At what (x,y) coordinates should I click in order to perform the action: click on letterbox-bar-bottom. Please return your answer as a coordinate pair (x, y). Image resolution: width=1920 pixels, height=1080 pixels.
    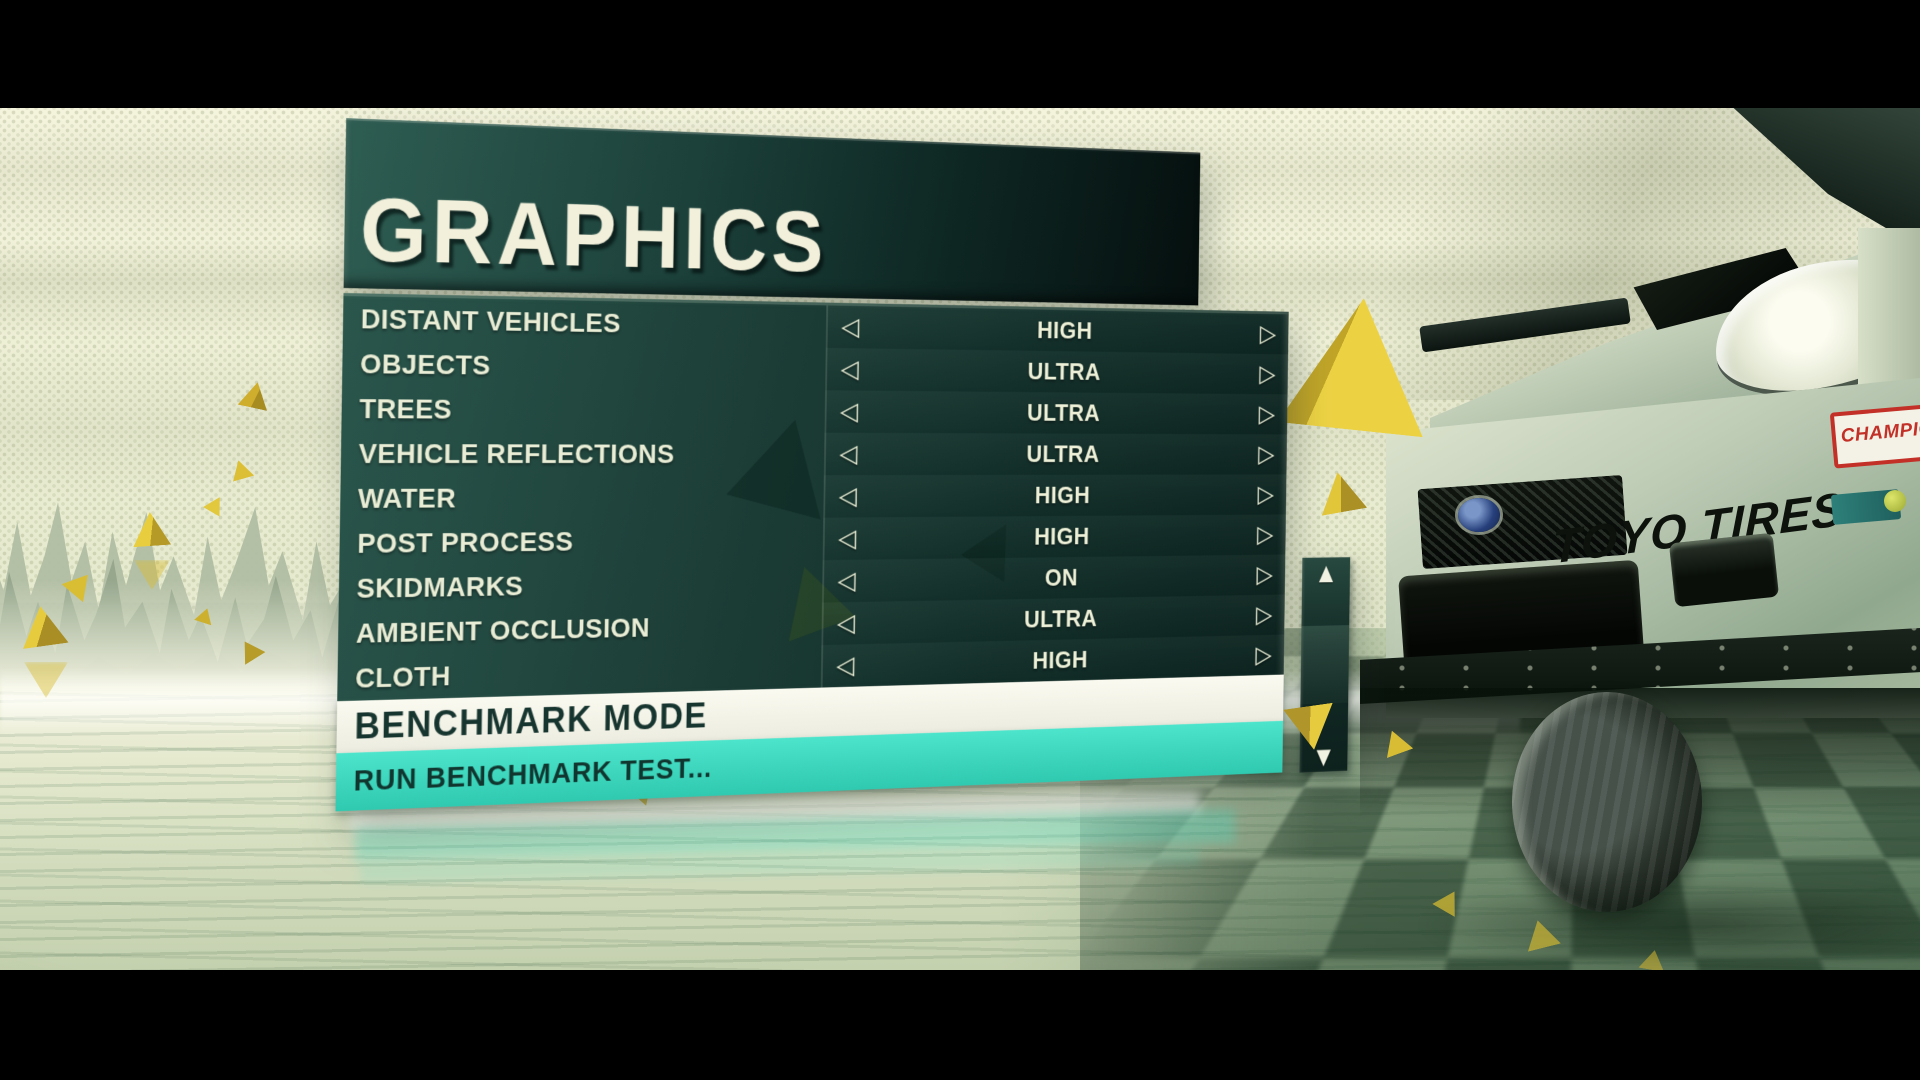
    Looking at the image, I should click on (960, 1025).